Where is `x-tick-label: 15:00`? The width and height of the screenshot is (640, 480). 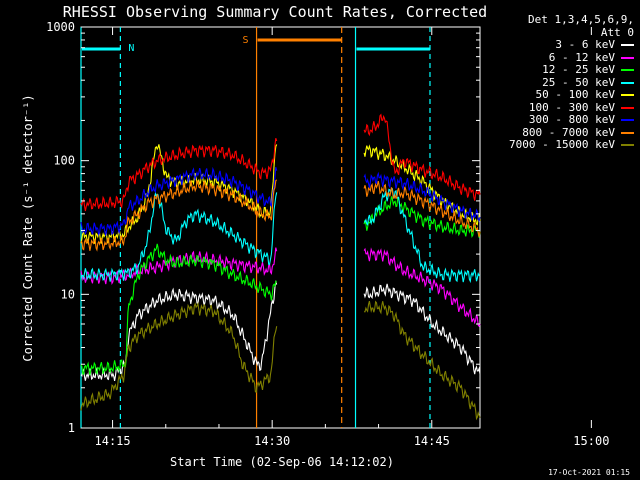
x-tick-label: 15:00 is located at coordinates (591, 441).